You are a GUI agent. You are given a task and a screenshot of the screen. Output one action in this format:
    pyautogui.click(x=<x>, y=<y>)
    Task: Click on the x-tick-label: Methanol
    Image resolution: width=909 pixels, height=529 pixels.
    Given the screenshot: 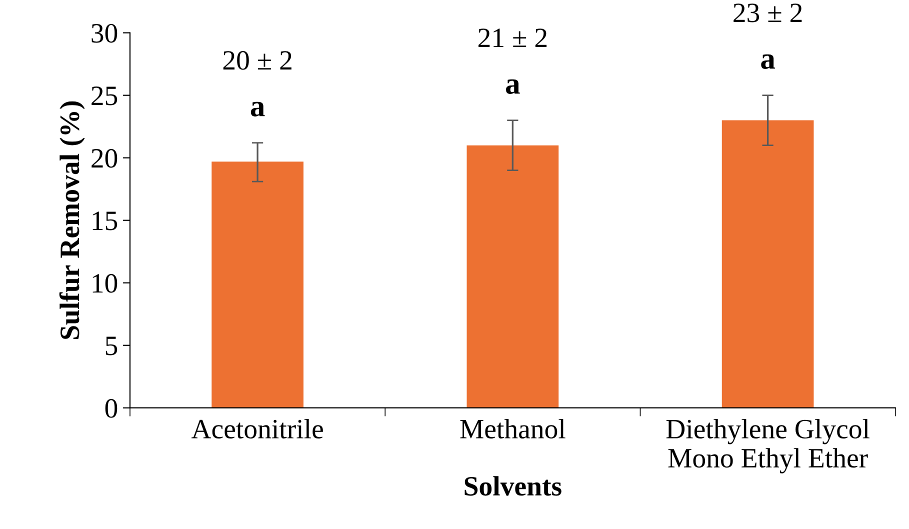 What is the action you would take?
    pyautogui.click(x=513, y=428)
    